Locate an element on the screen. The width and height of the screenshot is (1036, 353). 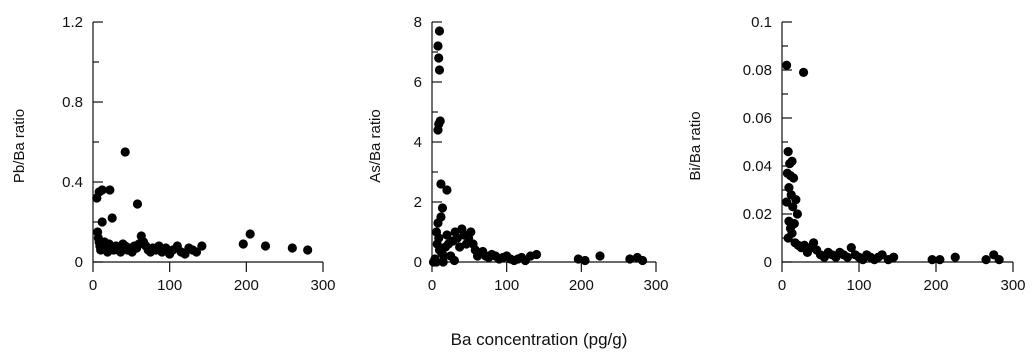
chart2-y-tick-label: 6 is located at coordinates (418, 82).